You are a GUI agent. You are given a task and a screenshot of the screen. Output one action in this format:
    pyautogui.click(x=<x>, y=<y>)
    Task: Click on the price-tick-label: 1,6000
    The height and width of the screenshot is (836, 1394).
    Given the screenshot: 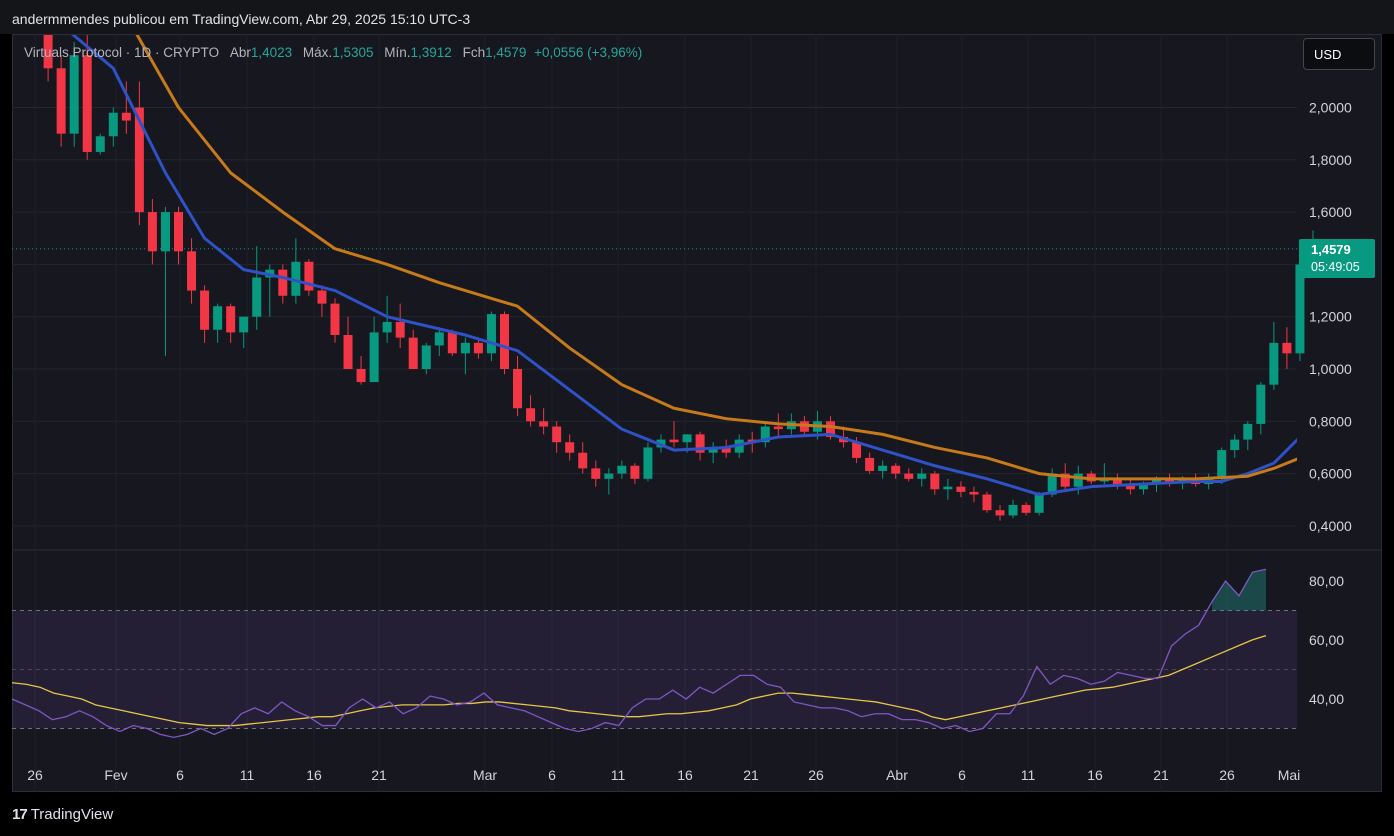 What is the action you would take?
    pyautogui.click(x=1330, y=212)
    